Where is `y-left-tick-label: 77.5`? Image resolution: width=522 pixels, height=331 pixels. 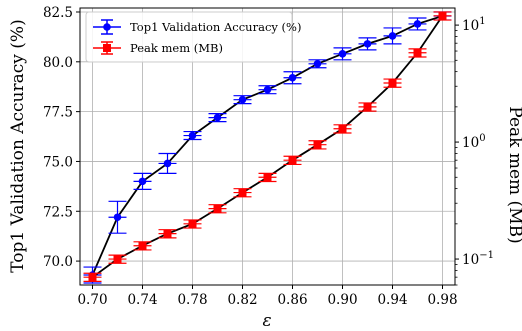
y-left-tick-label: 77.5 is located at coordinates (58, 113).